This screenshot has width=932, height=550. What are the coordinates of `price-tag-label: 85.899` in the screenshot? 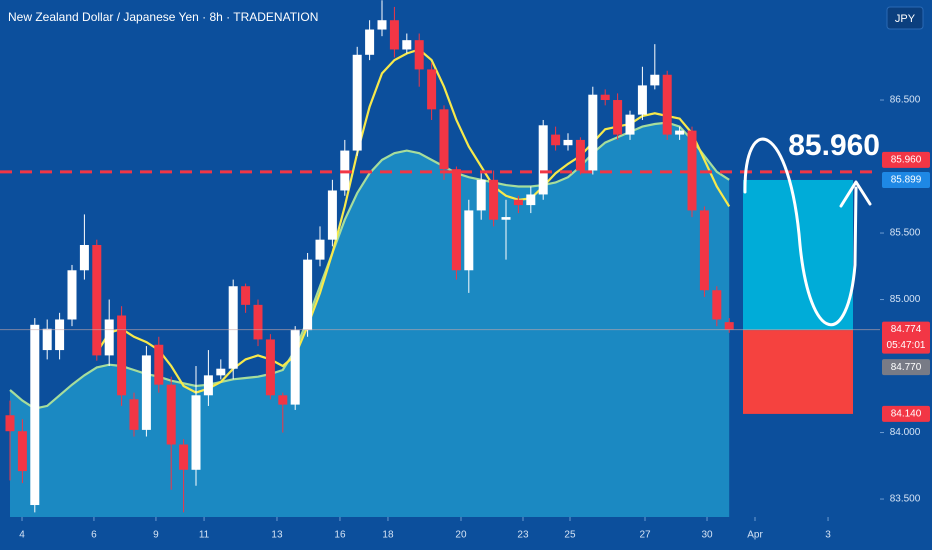 It's located at (906, 180).